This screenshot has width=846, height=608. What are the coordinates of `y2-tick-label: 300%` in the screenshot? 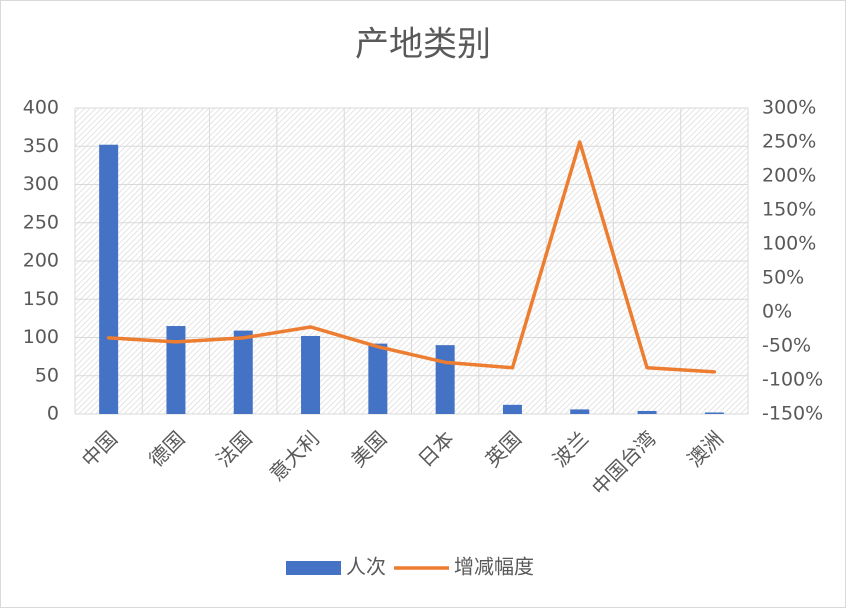 It's located at (789, 108).